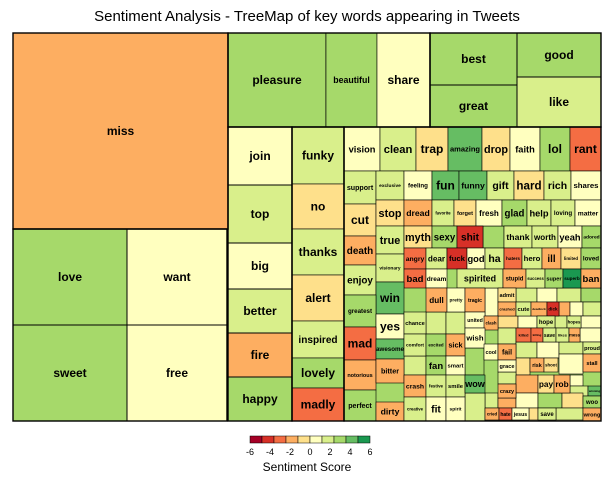  I want to click on treemap-tile-label: risk, so click(537, 366).